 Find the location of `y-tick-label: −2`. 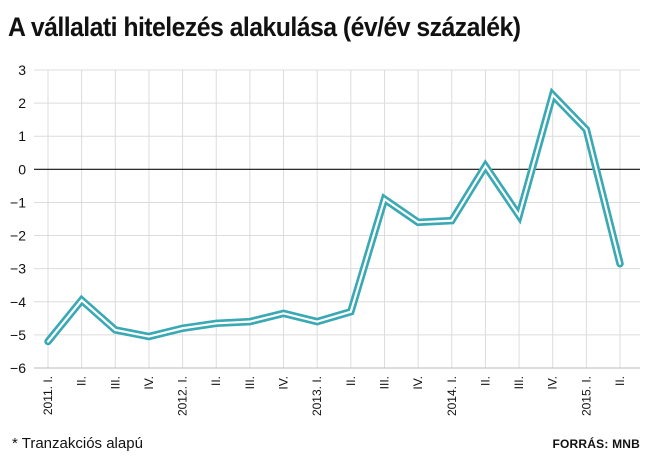

y-tick-label: −2 is located at coordinates (18, 236).